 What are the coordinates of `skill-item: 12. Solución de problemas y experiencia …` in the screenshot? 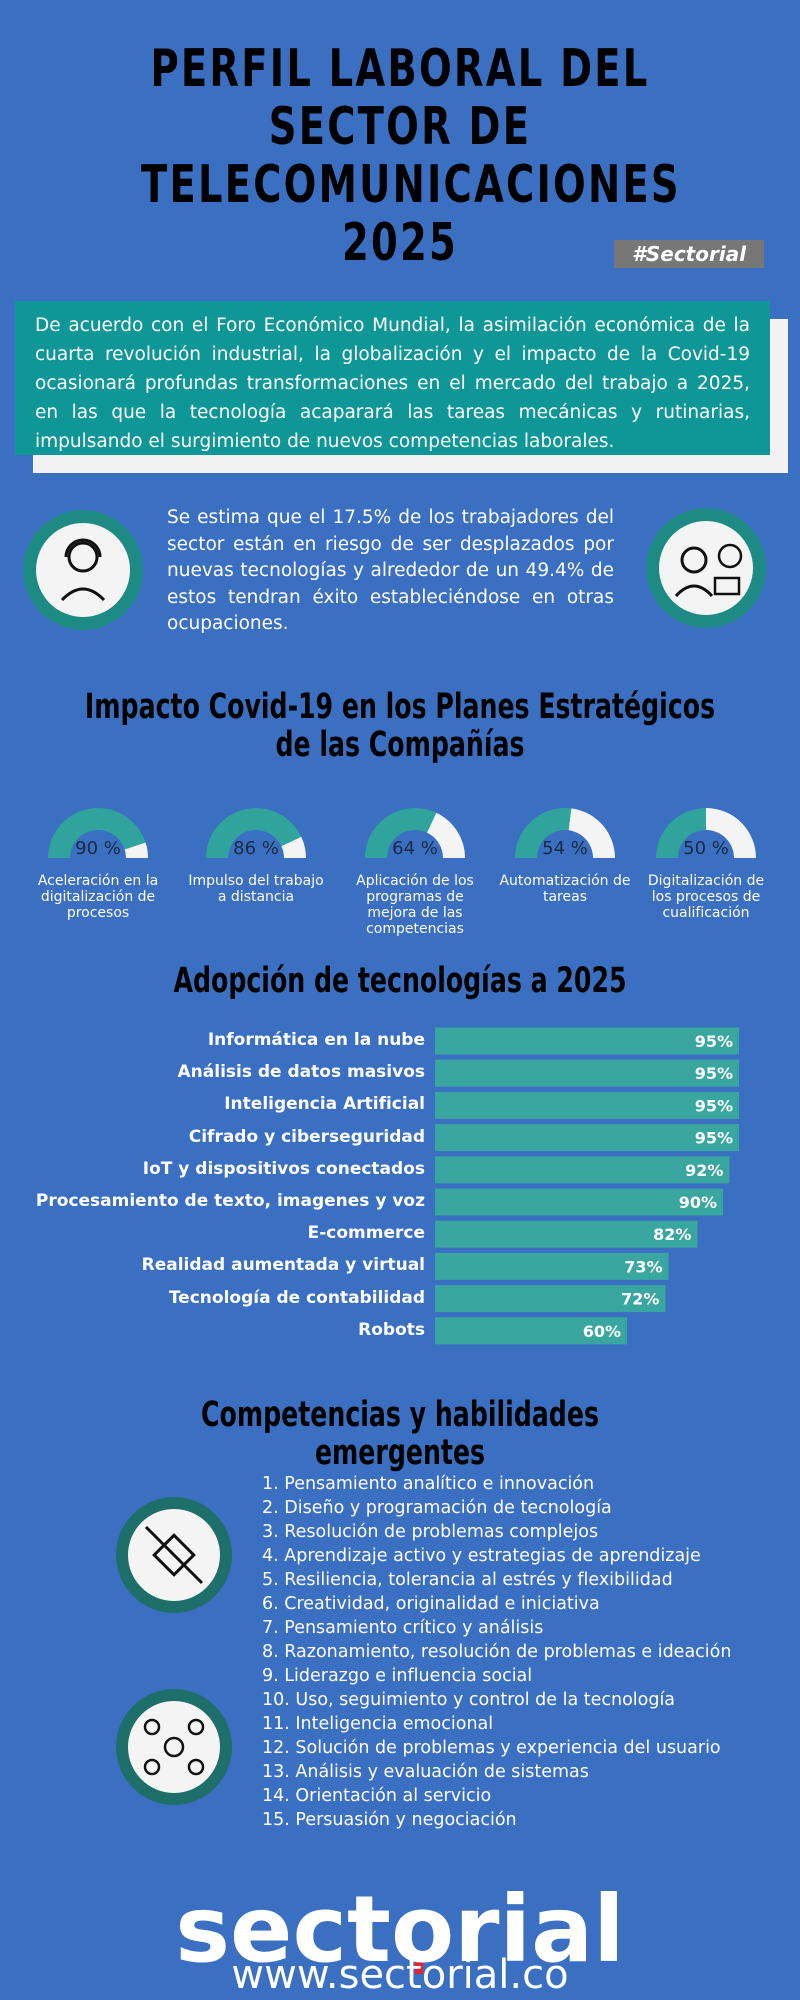 It's located at (491, 1748).